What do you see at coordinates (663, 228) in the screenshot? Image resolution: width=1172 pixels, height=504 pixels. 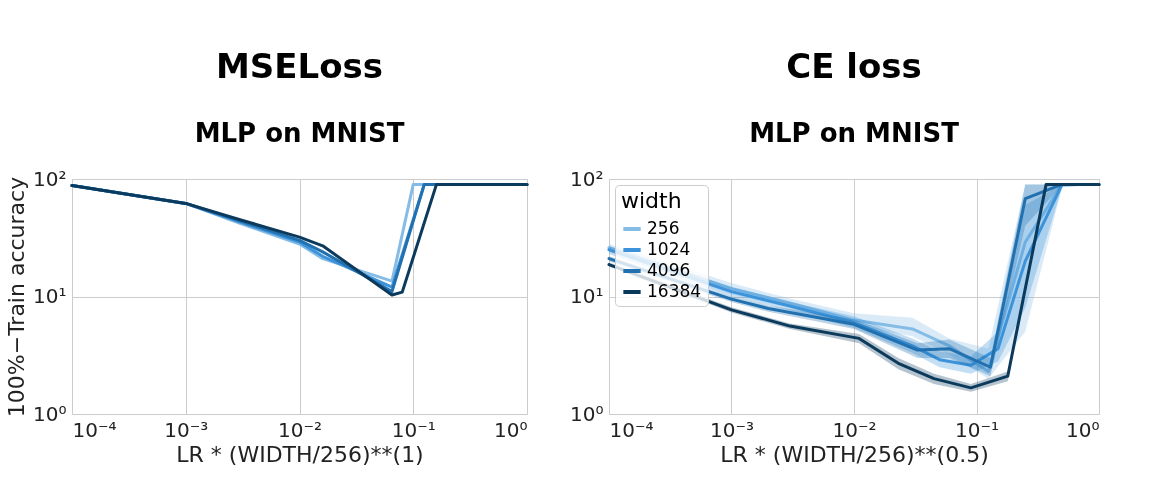 I see `legend-label: 256` at bounding box center [663, 228].